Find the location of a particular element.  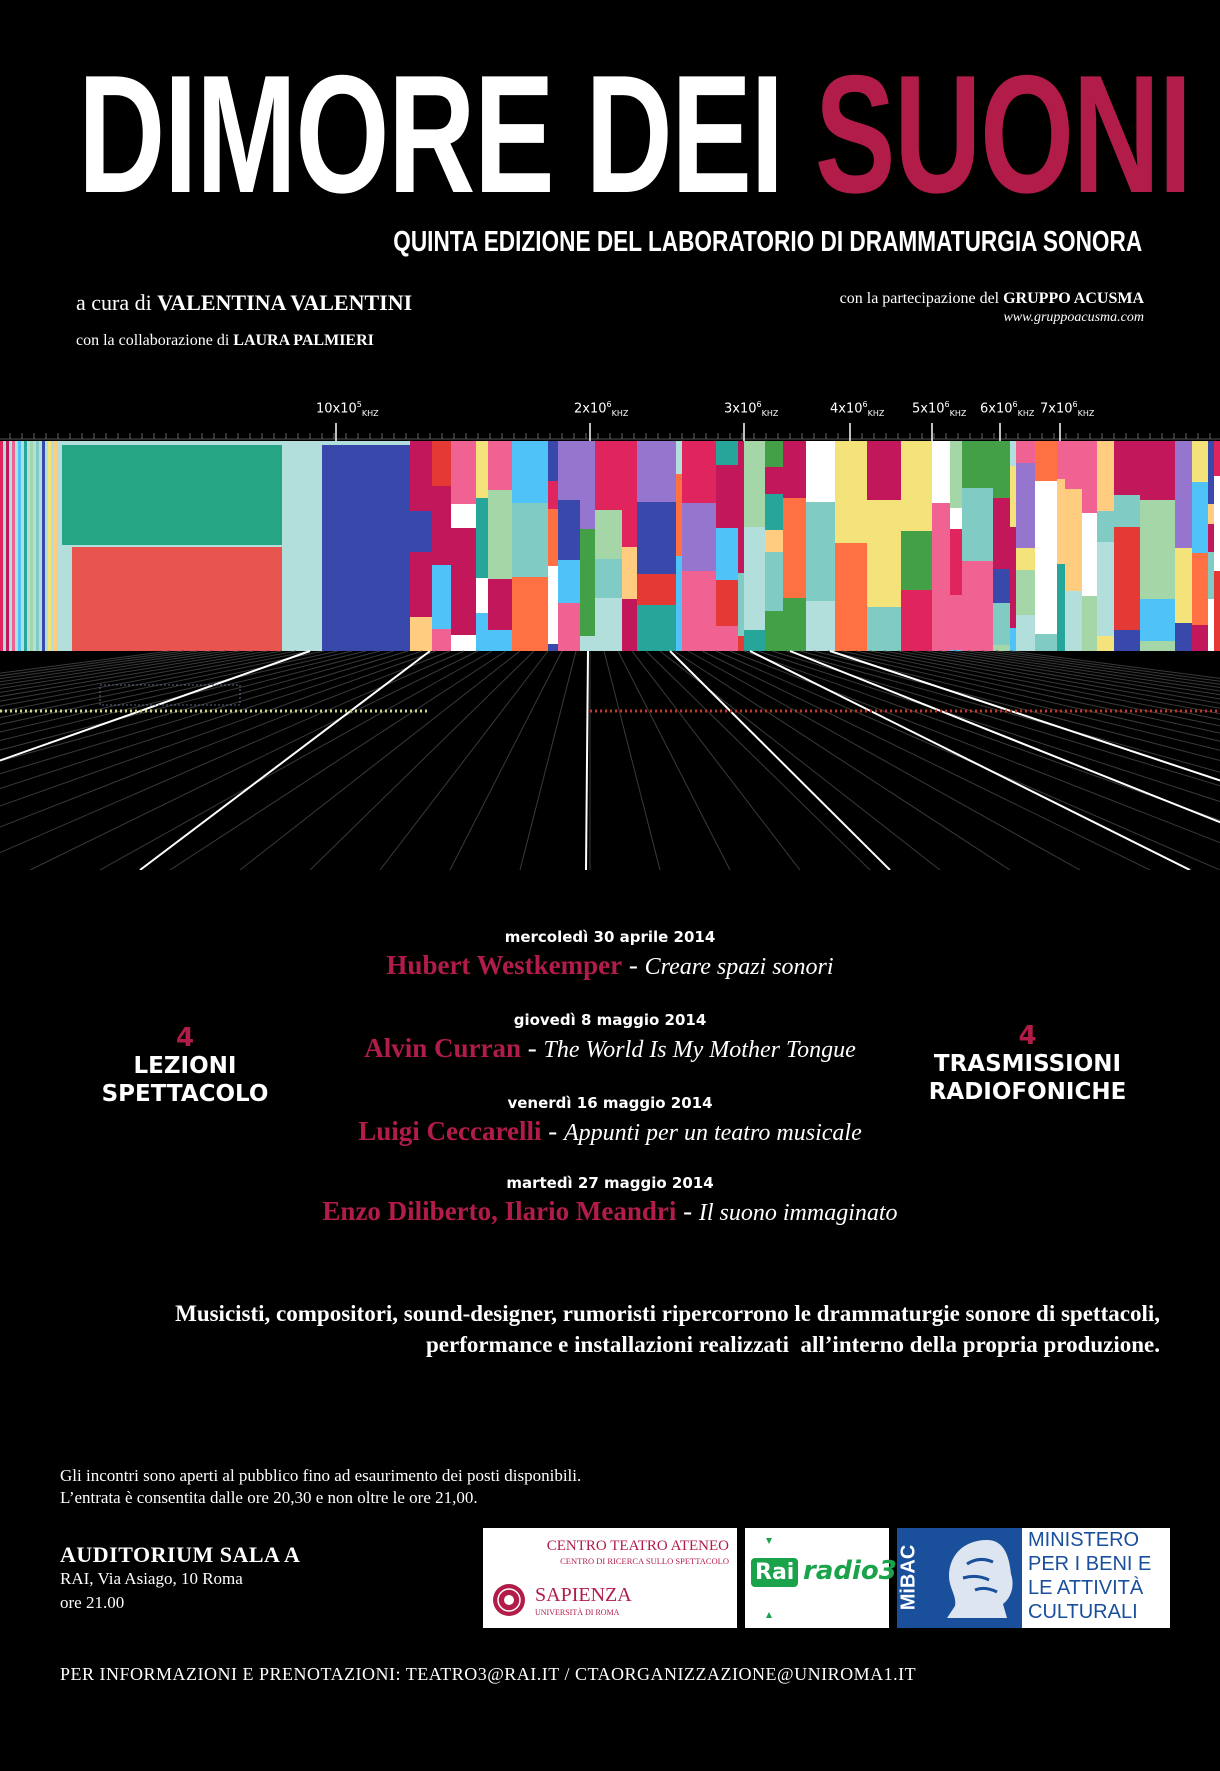

broadcasts-line1: TRASMISSIONI is located at coordinates (1027, 1064).